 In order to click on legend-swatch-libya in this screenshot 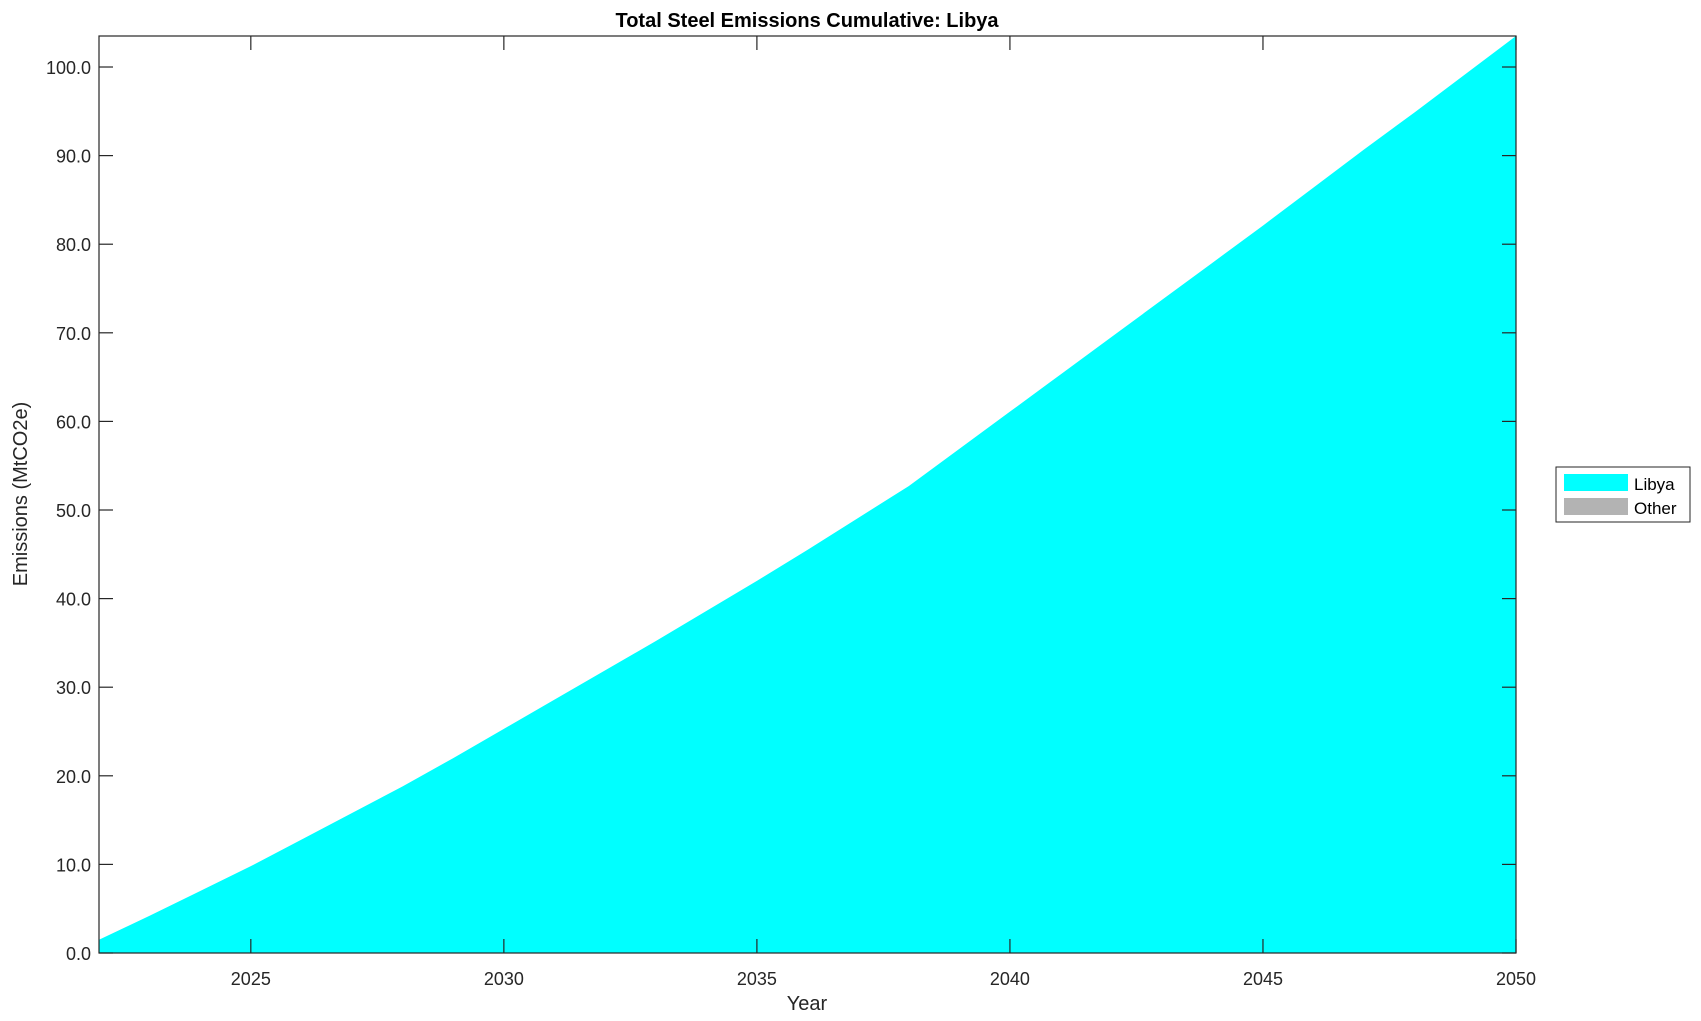, I will do `click(1596, 482)`.